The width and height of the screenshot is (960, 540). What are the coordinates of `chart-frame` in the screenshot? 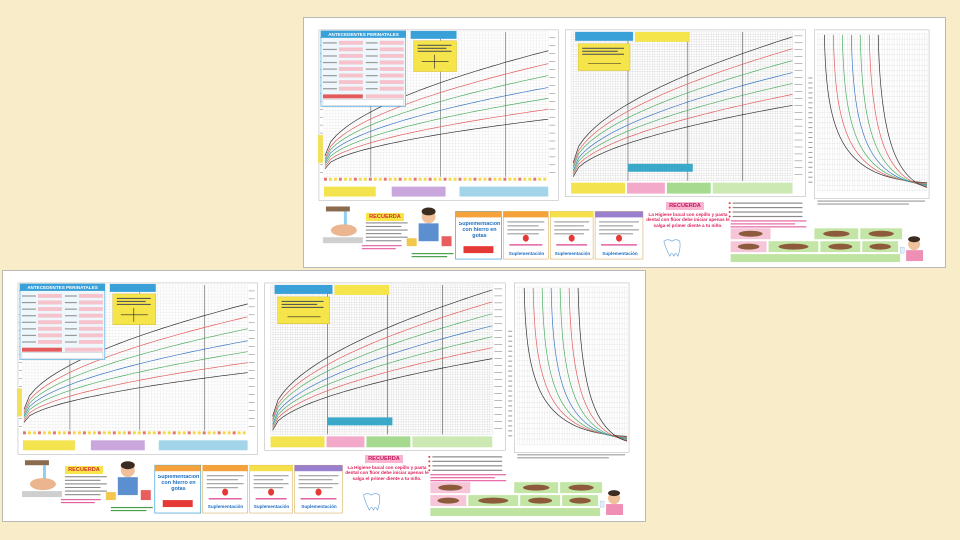 It's located at (872, 114).